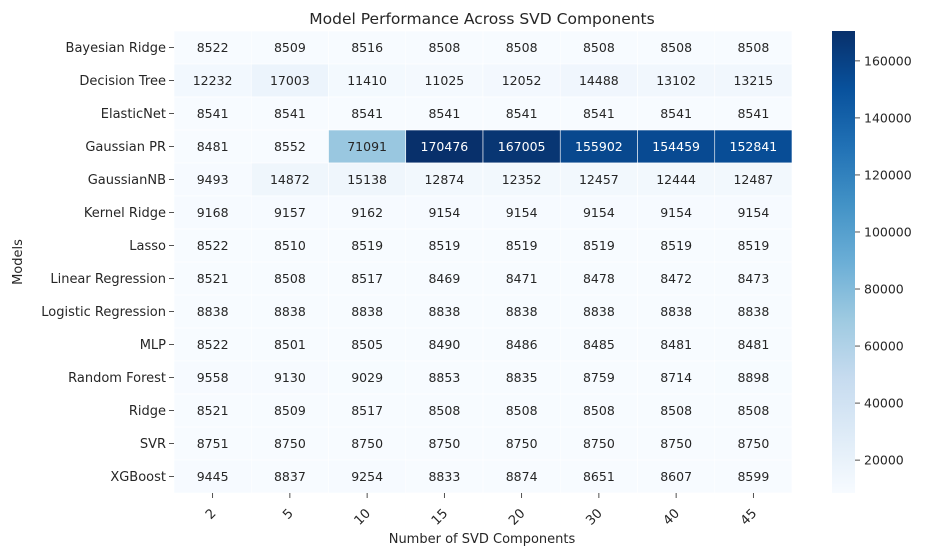 The image size is (926, 555). I want to click on cell-value-label: 9445, so click(213, 476).